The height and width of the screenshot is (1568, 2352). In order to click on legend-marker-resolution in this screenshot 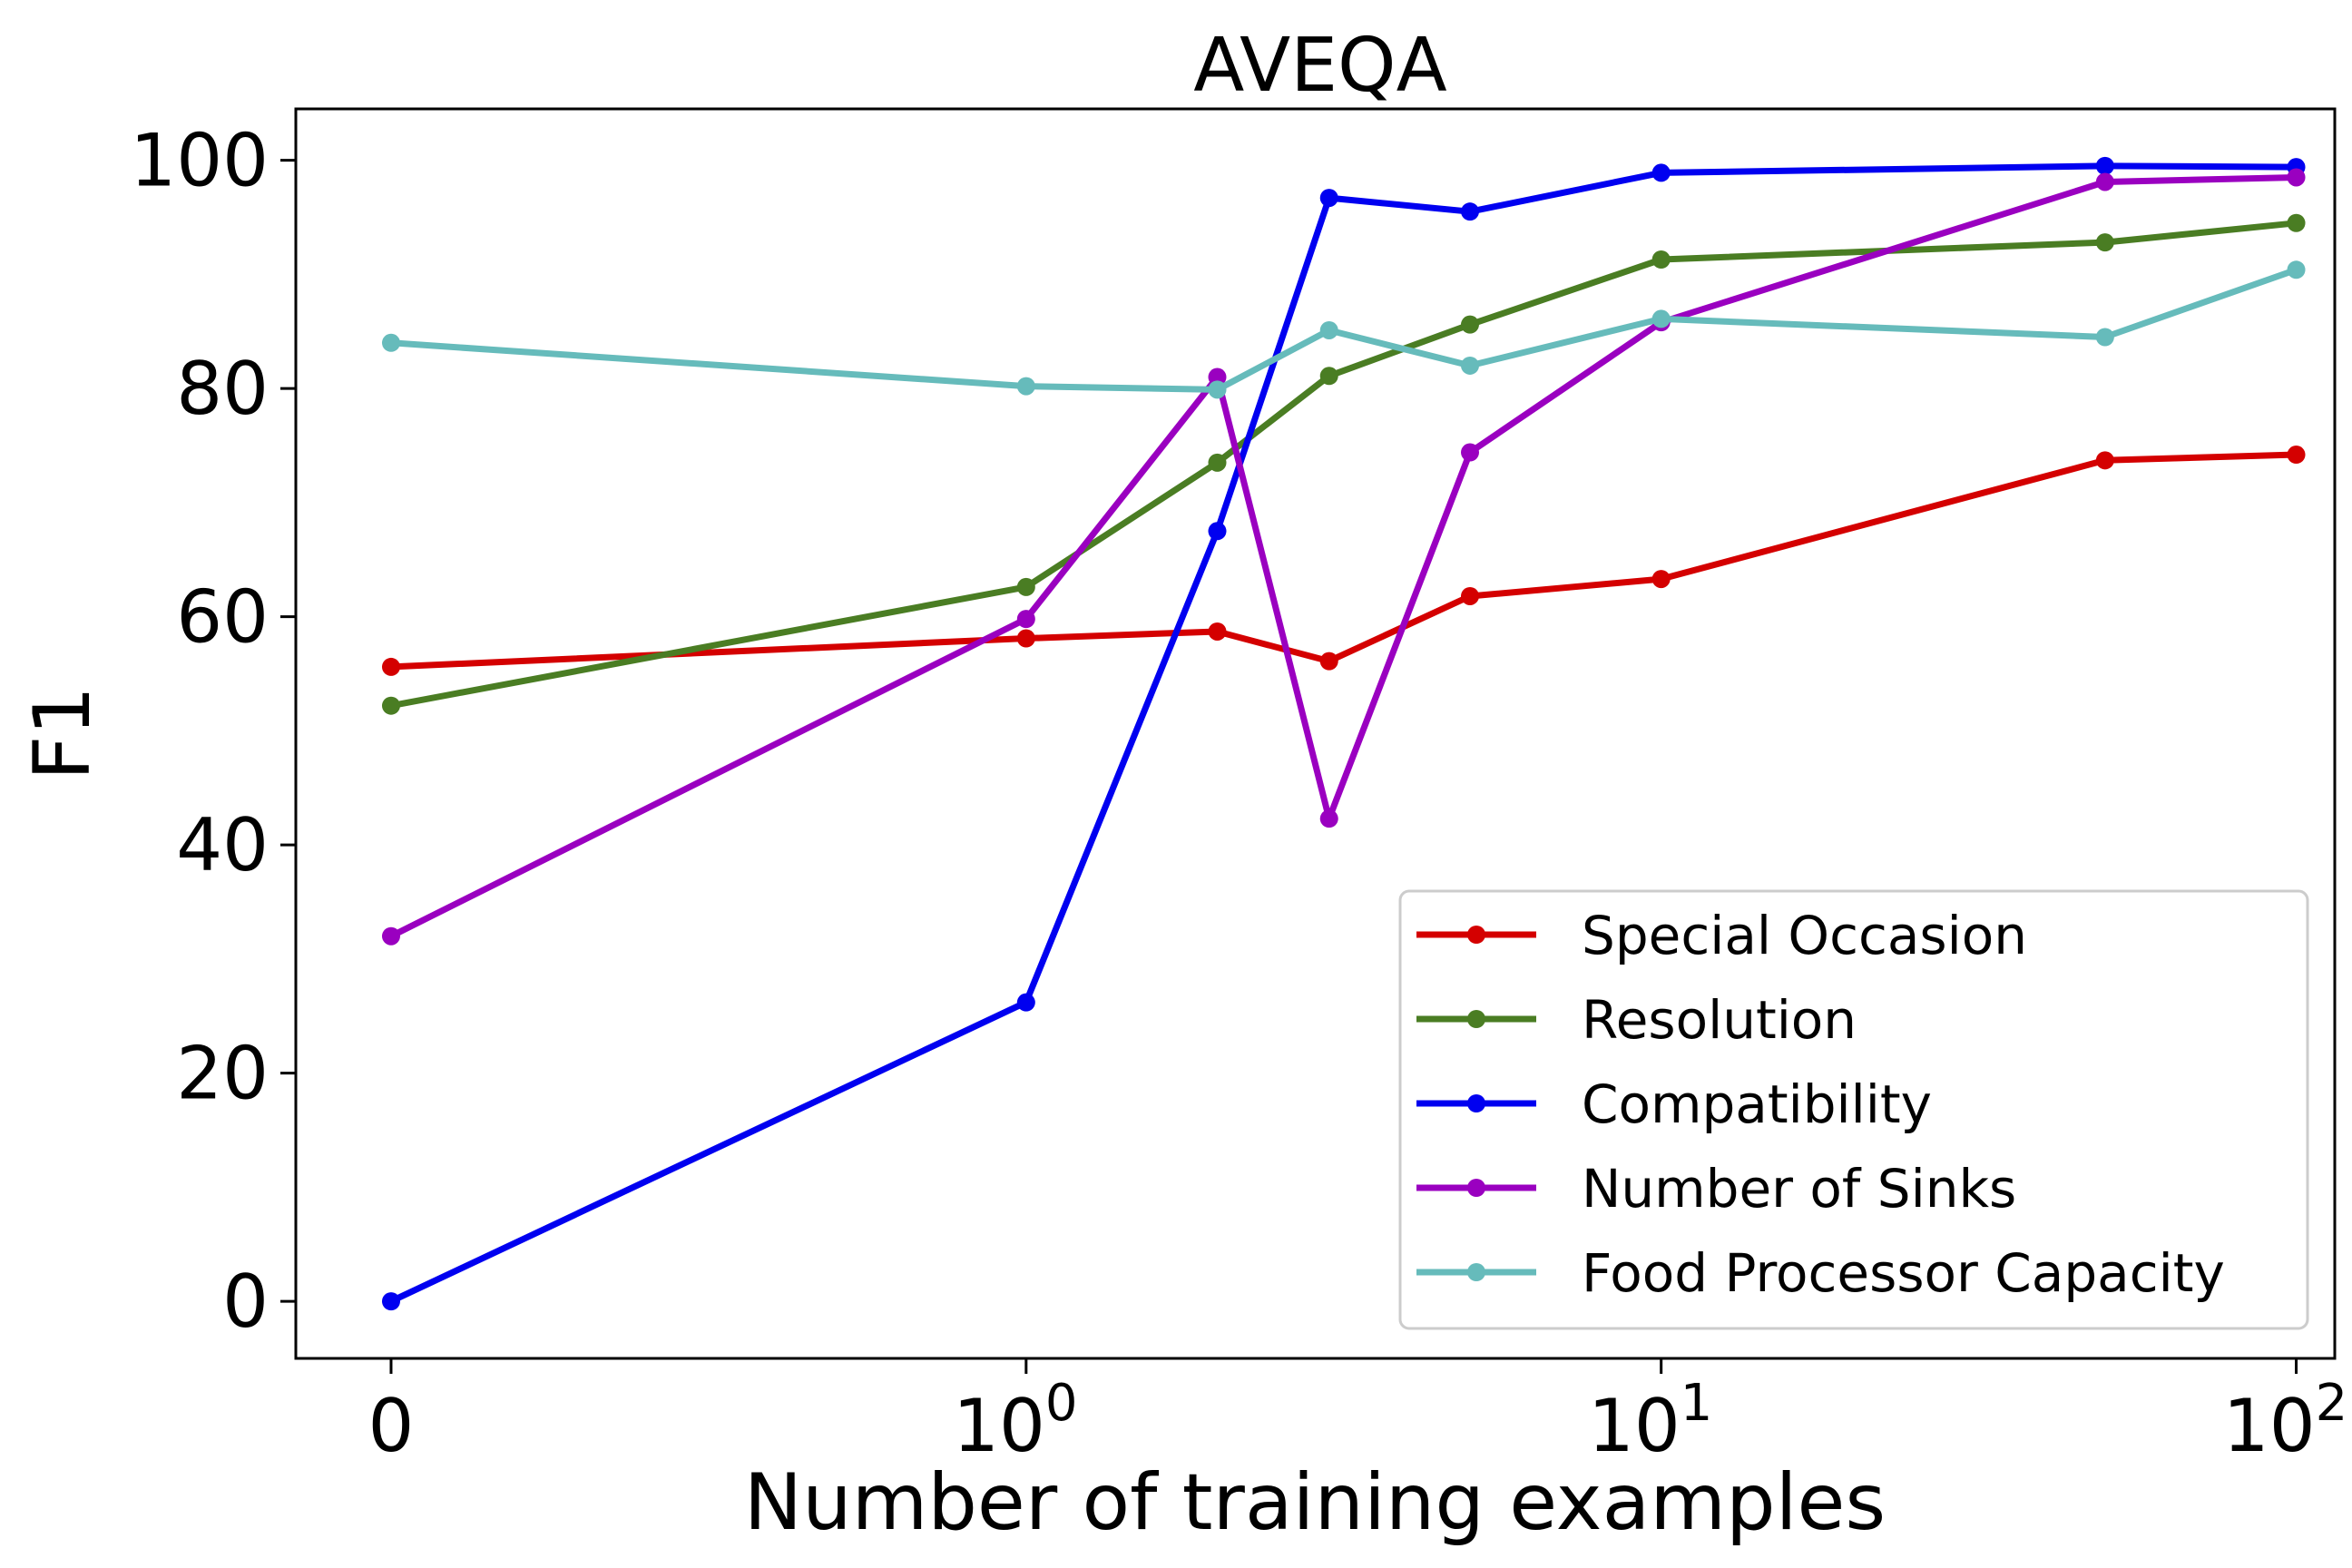, I will do `click(1476, 1019)`.